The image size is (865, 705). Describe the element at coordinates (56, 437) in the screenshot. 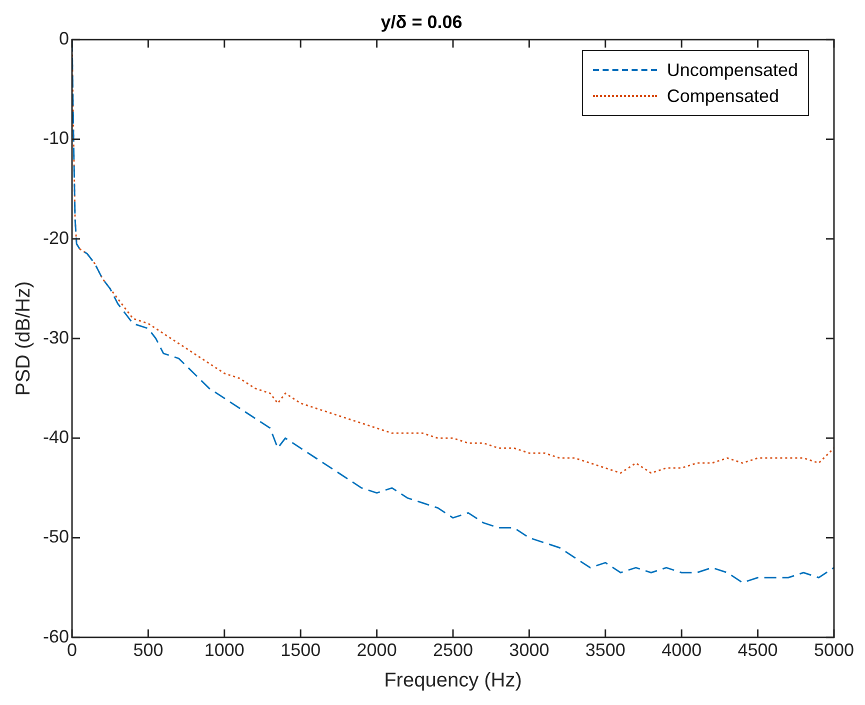

I see `y-tick-label: -40` at that location.